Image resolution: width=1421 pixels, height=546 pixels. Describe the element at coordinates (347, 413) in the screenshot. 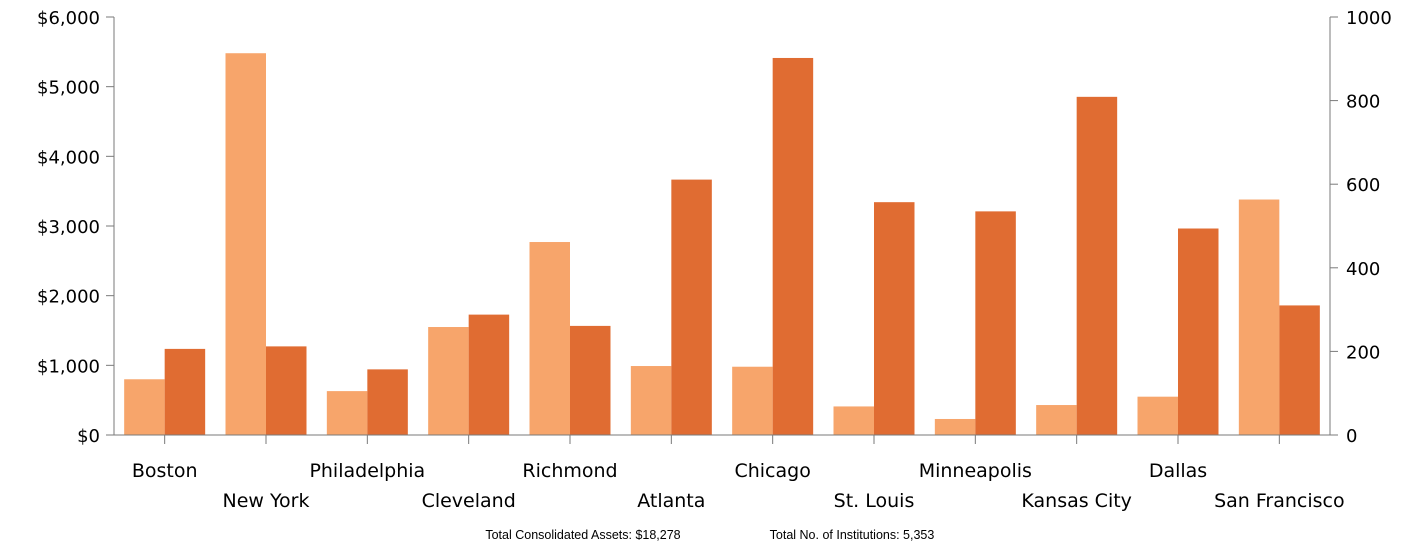

I see `bar-left-axis-philadelphia` at that location.